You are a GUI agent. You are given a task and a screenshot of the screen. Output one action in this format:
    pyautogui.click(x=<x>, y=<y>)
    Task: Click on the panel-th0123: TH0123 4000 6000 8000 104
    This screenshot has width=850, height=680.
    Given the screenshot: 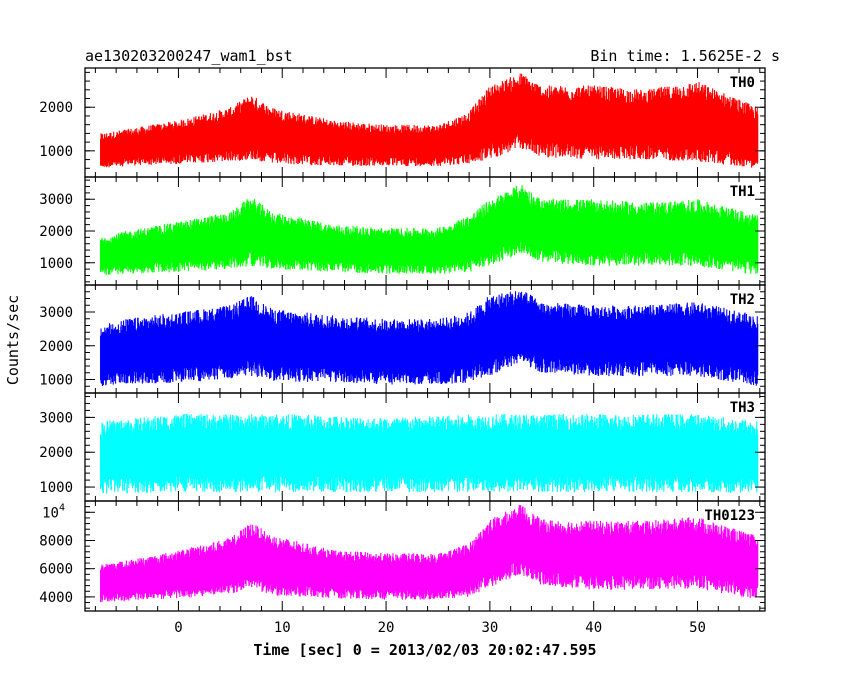 What is the action you would take?
    pyautogui.click(x=402, y=556)
    